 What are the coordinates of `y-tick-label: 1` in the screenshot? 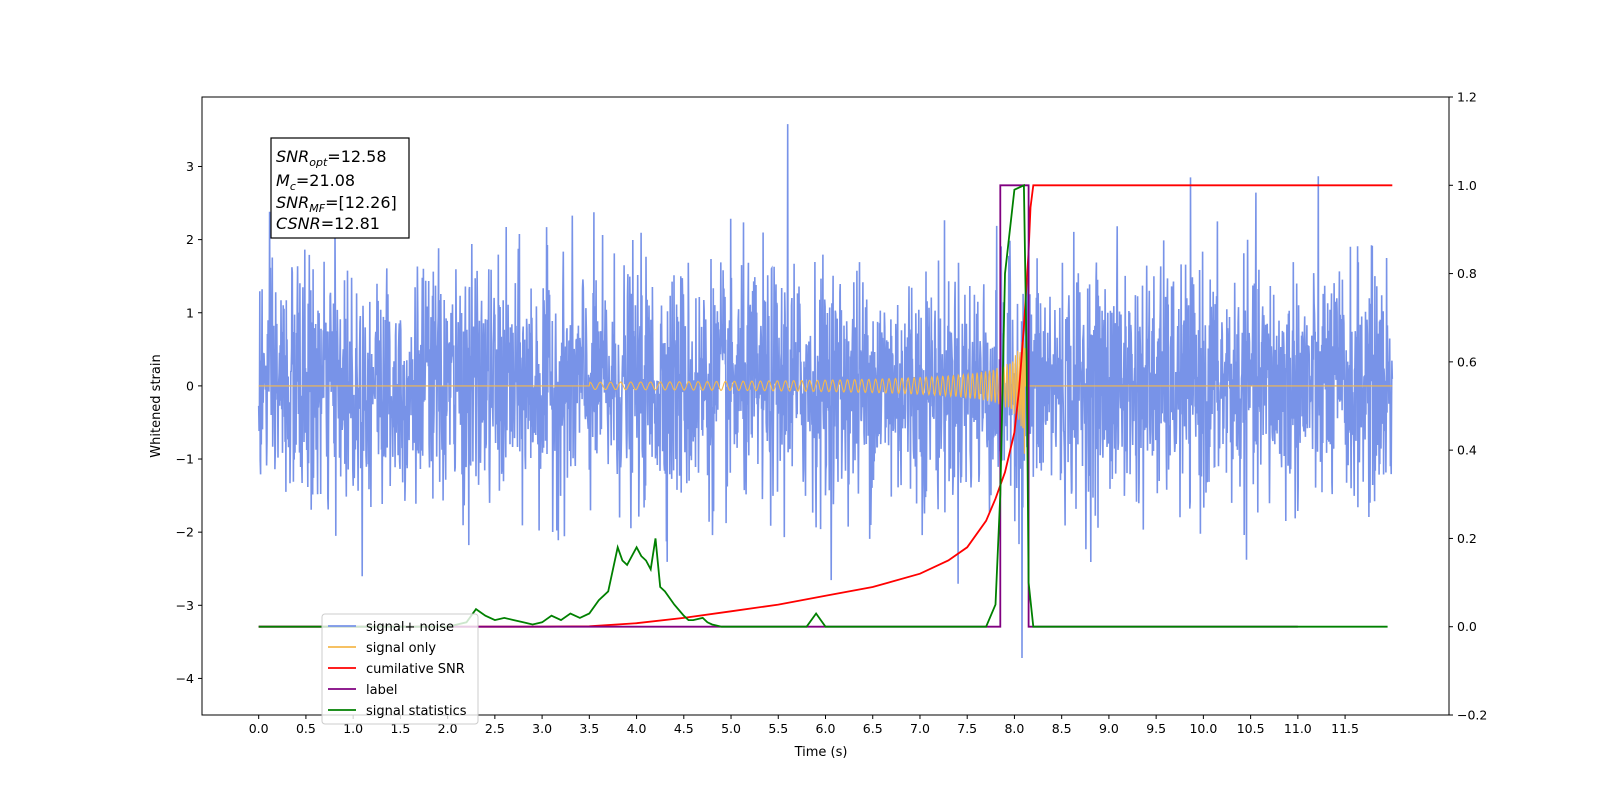 It's located at (190, 312).